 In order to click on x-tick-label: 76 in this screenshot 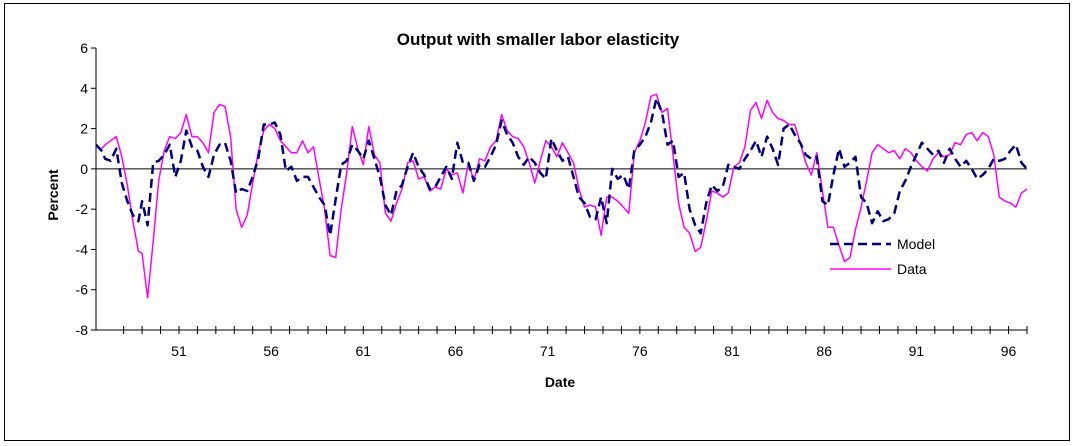, I will do `click(640, 351)`.